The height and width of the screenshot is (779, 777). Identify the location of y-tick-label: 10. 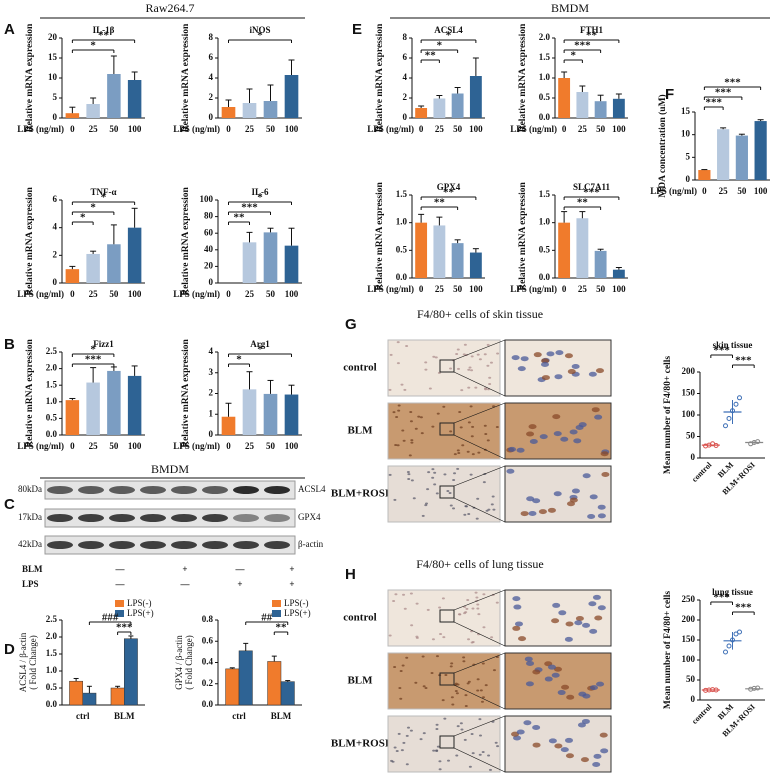
(686, 134).